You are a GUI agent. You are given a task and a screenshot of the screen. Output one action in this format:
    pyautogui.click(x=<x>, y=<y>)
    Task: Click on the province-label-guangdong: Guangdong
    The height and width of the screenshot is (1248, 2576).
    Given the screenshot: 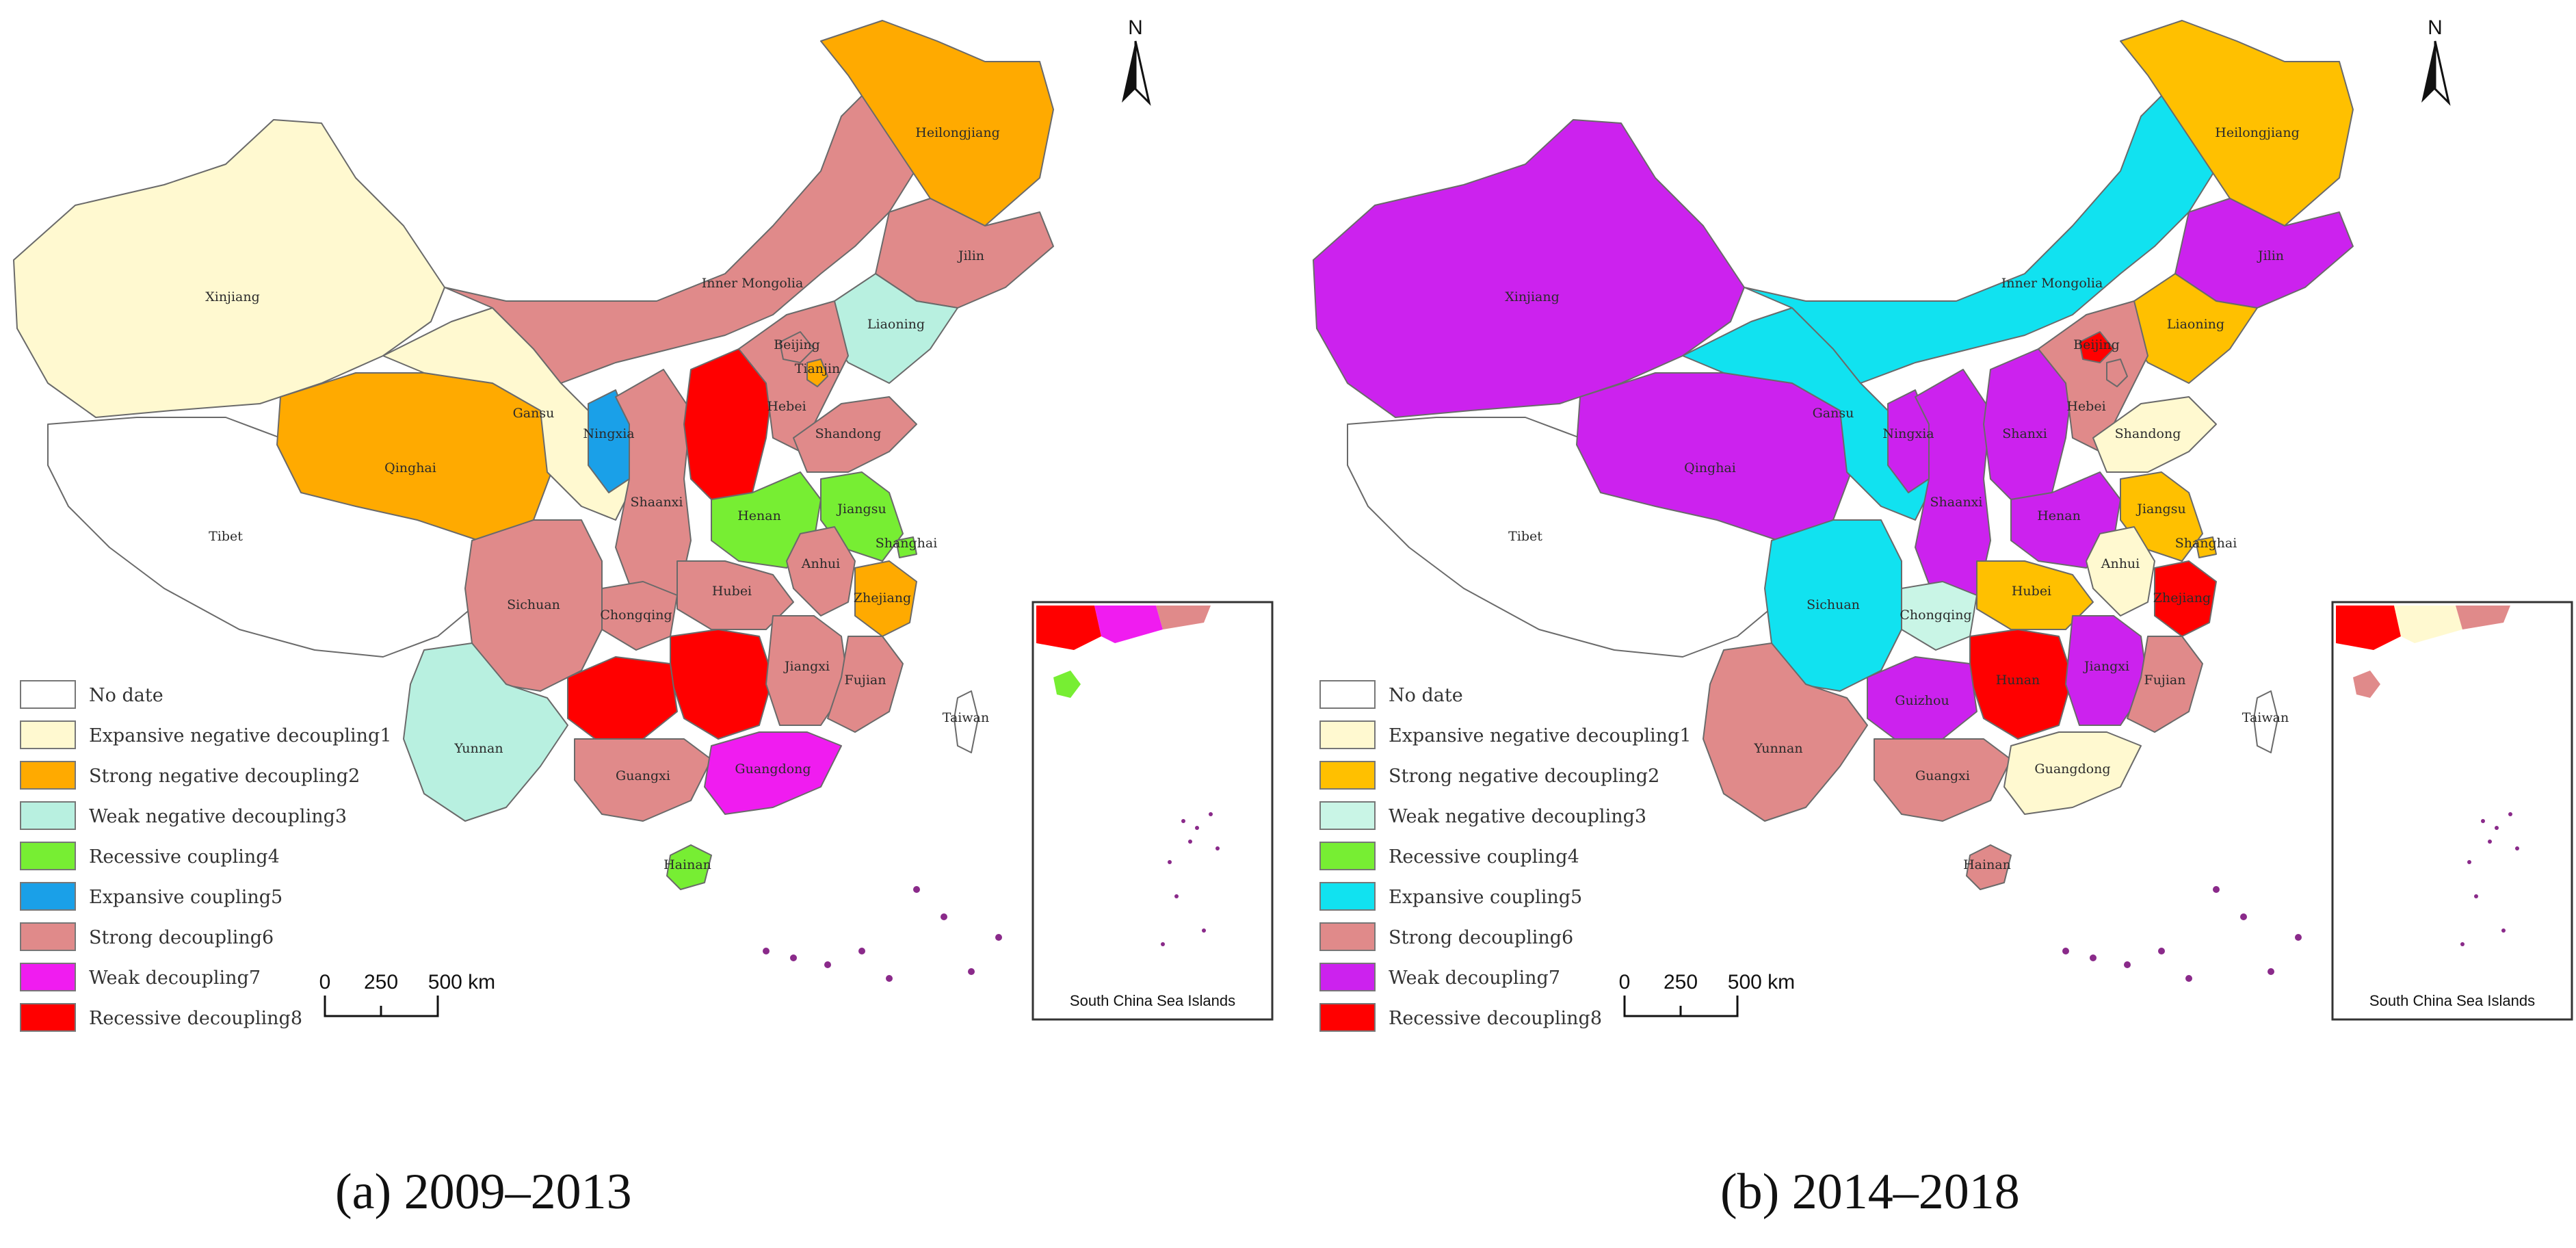 What is the action you would take?
    pyautogui.click(x=2072, y=769)
    